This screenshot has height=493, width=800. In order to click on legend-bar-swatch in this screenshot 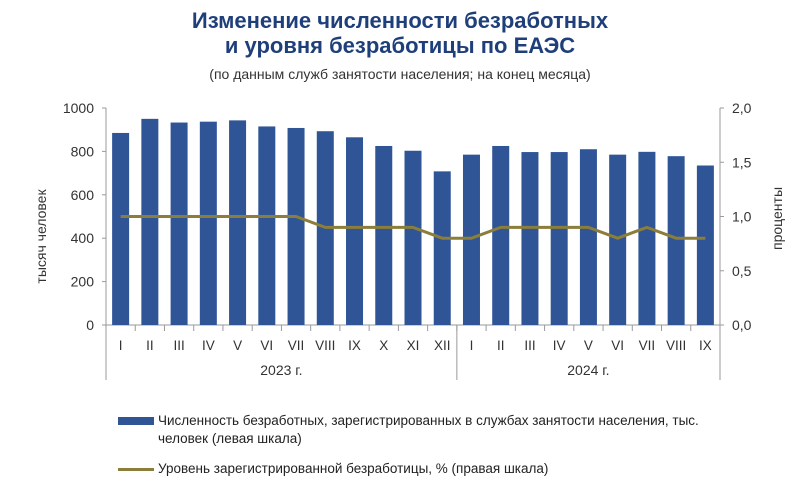, I will do `click(136, 421)`.